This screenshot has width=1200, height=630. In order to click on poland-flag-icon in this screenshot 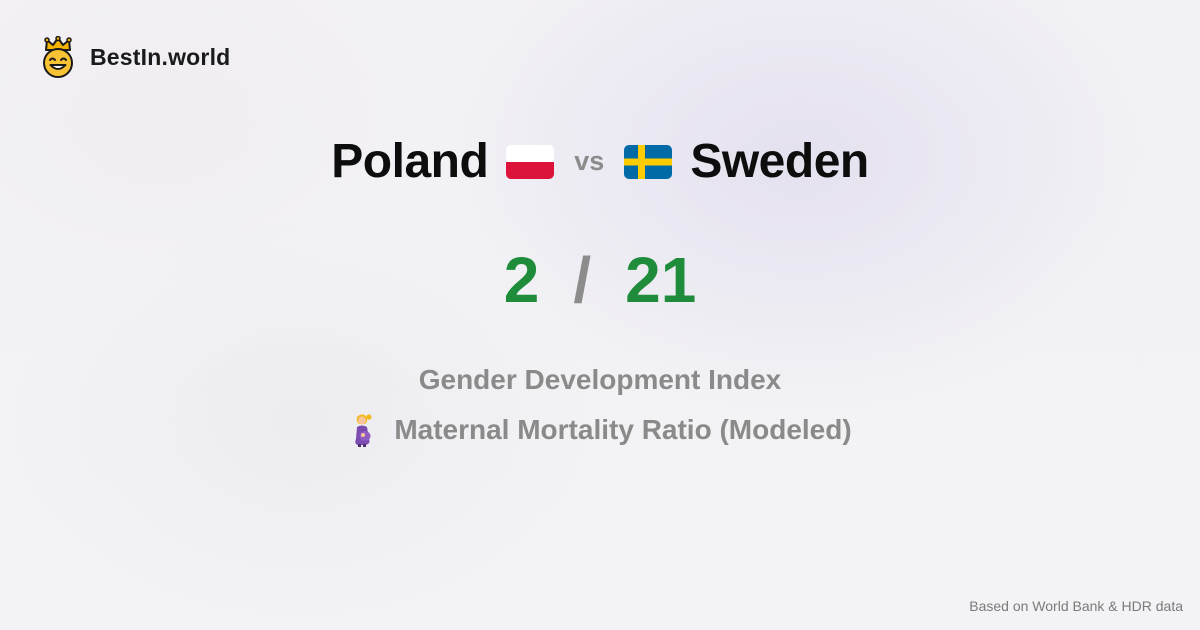, I will do `click(530, 161)`.